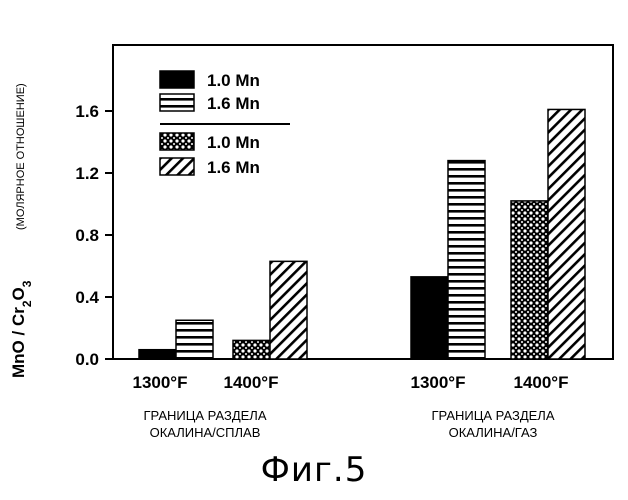 This screenshot has width=628, height=500. I want to click on y-axis-label: MnO / Cr2O3, so click(21, 329).